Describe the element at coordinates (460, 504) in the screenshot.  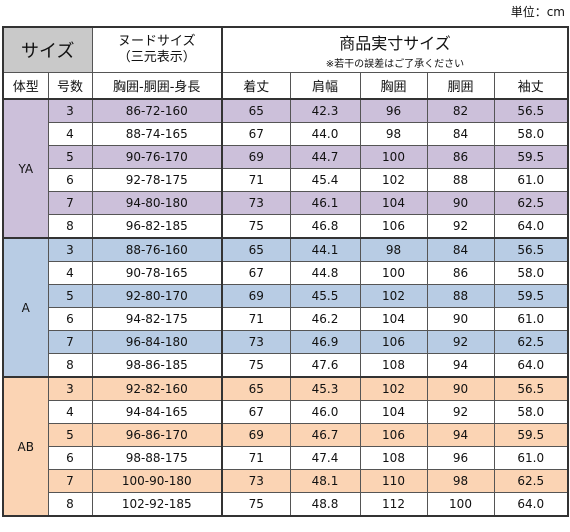
I see `waist-cell: 100` at that location.